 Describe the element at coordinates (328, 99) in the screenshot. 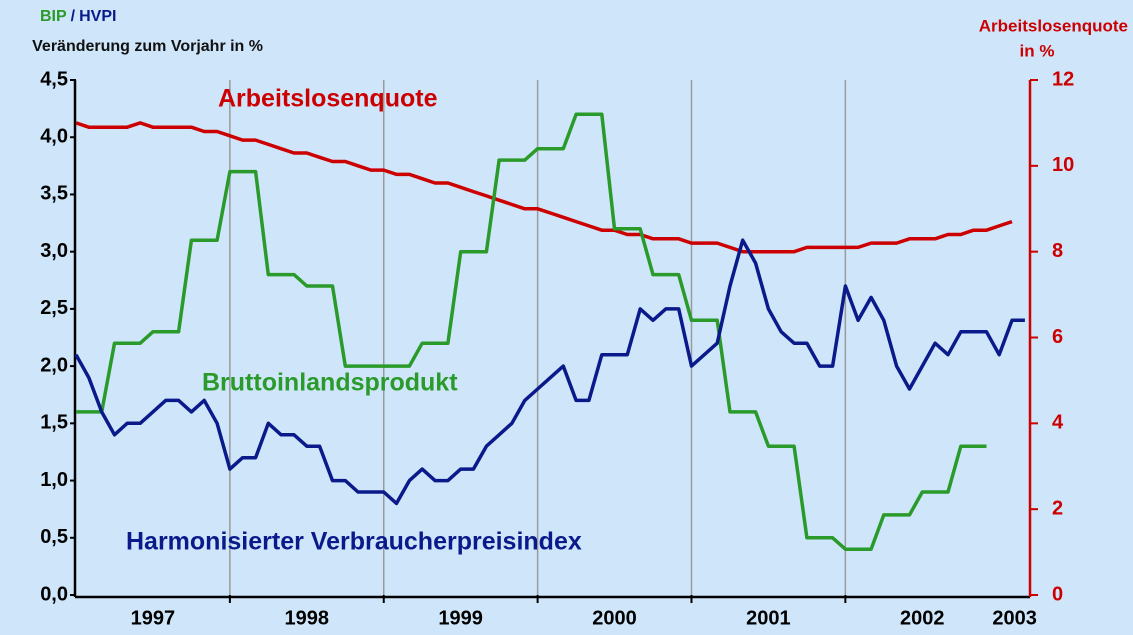

I see `series-label: Arbeitslosenquote` at that location.